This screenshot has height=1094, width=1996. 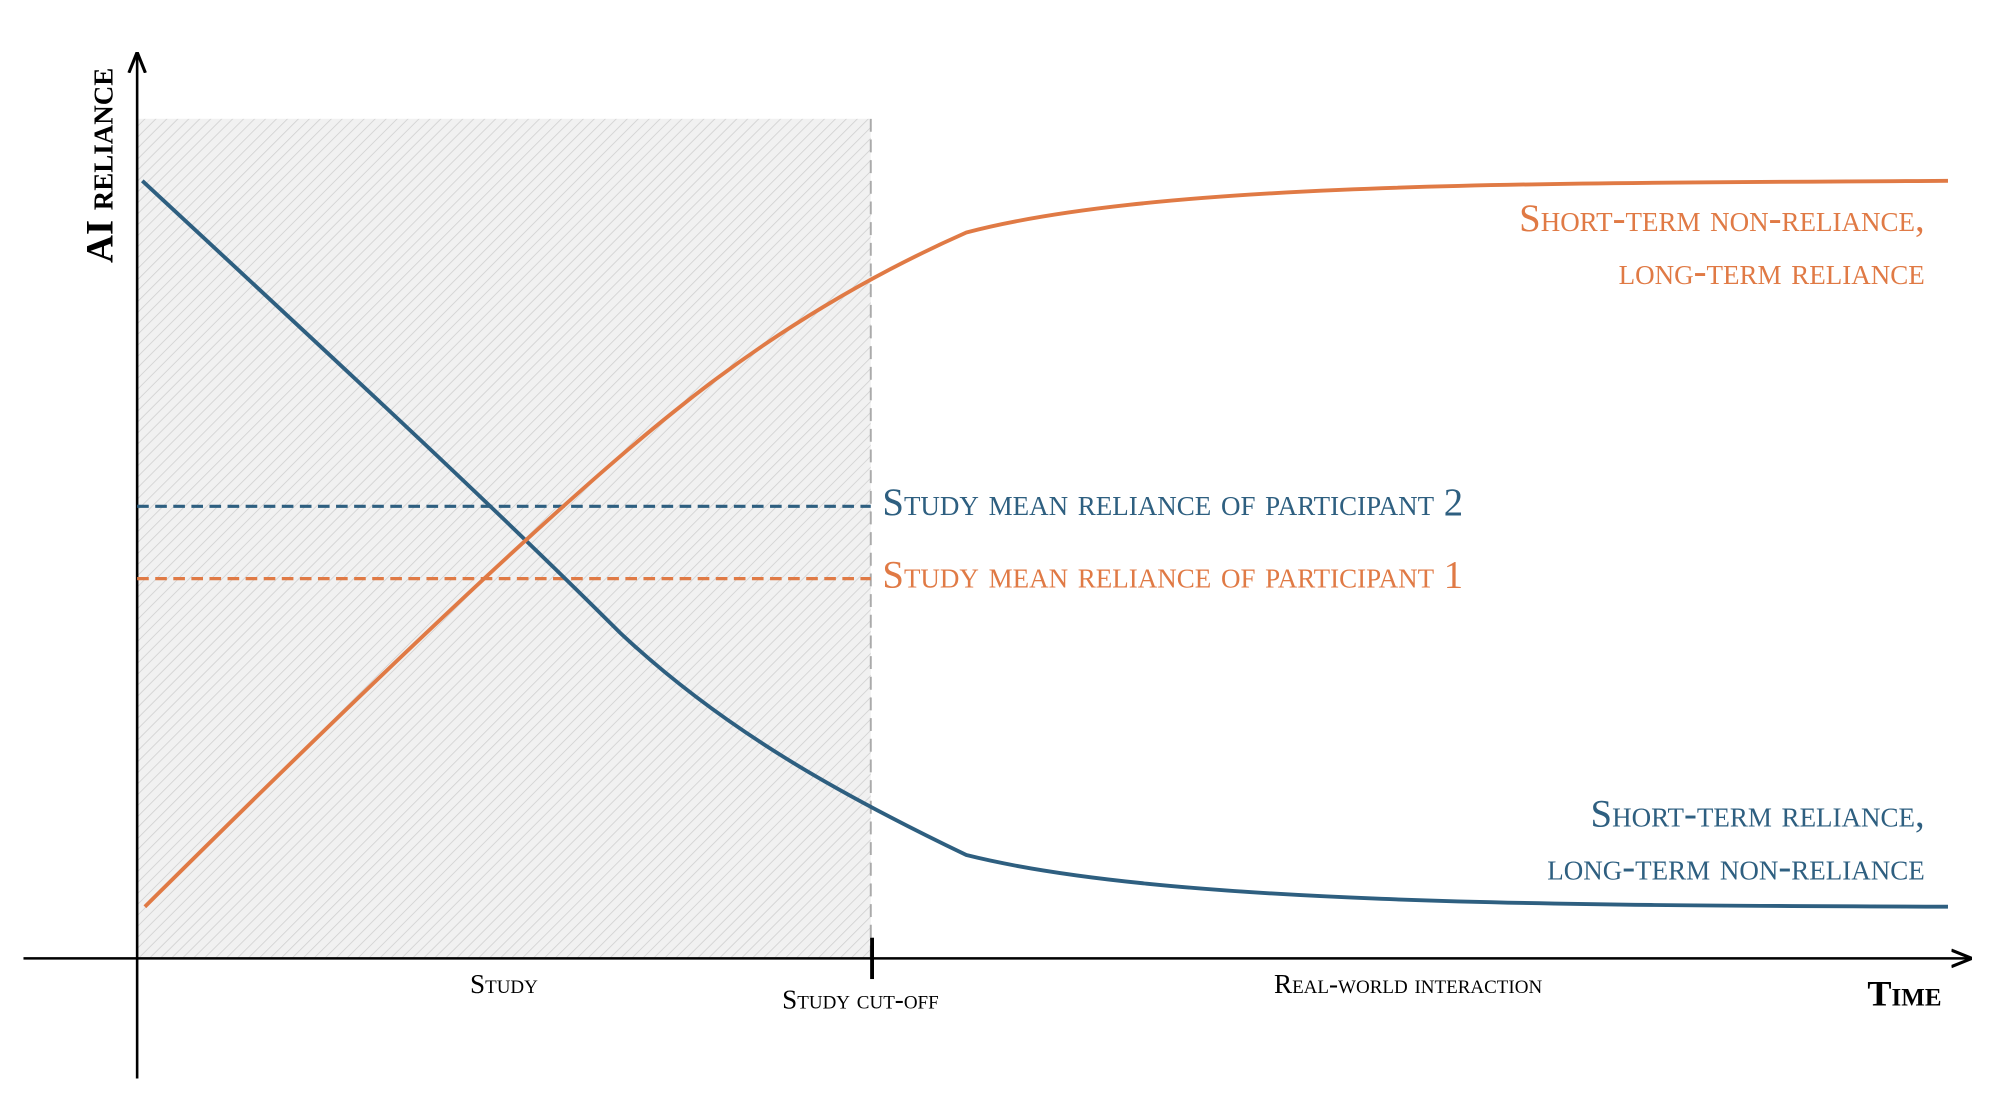 I want to click on mean-label-2: Study mean reliance of participant 2, so click(x=1172, y=502).